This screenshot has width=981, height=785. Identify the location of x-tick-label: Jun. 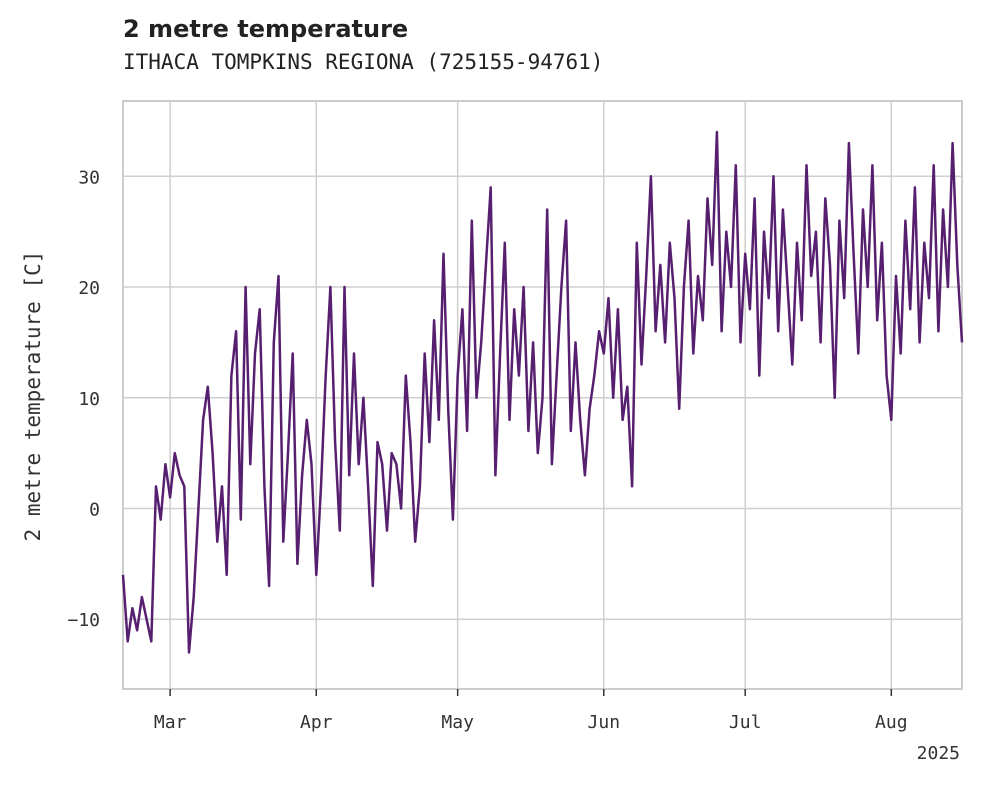
(604, 722).